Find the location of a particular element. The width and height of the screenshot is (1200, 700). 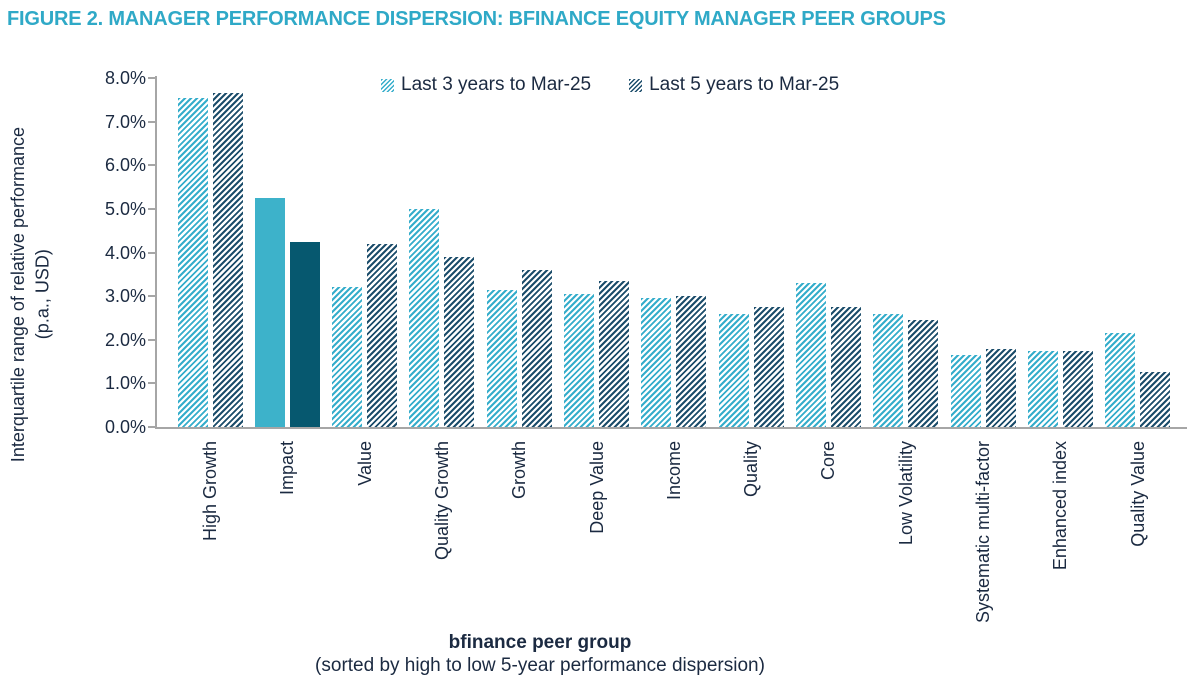

bar-quality-series1 is located at coordinates (733, 370).